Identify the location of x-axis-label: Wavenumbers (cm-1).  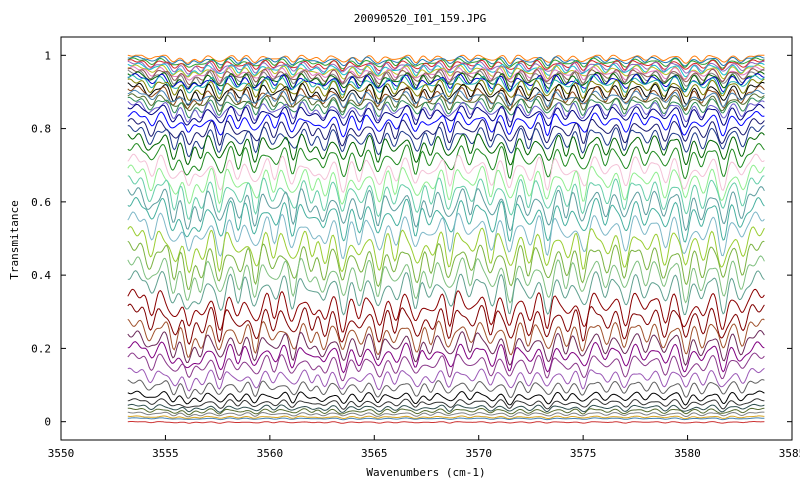
(425, 472).